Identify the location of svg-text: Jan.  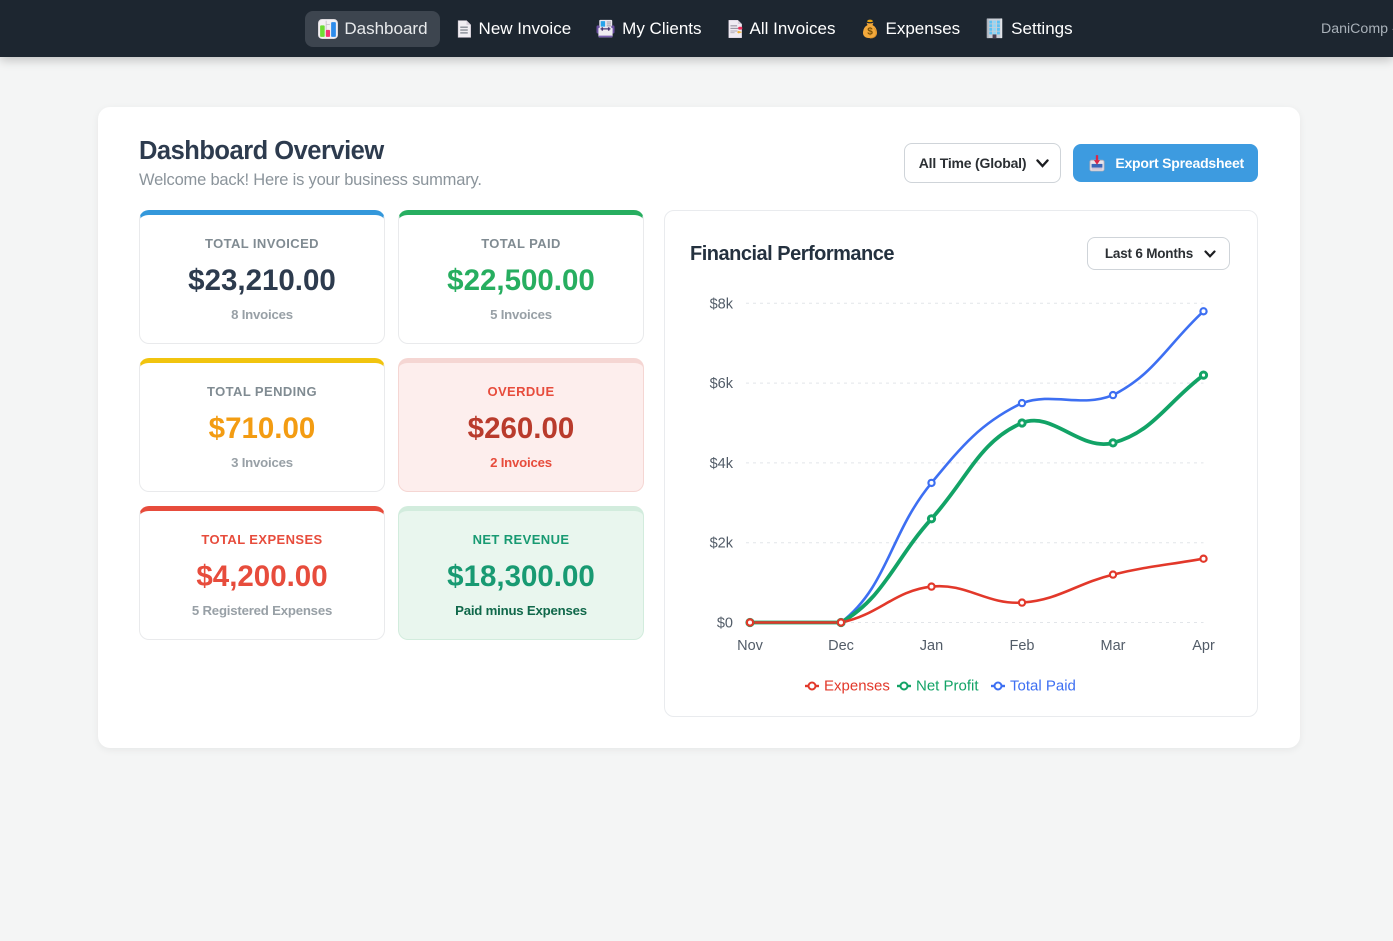
(931, 646).